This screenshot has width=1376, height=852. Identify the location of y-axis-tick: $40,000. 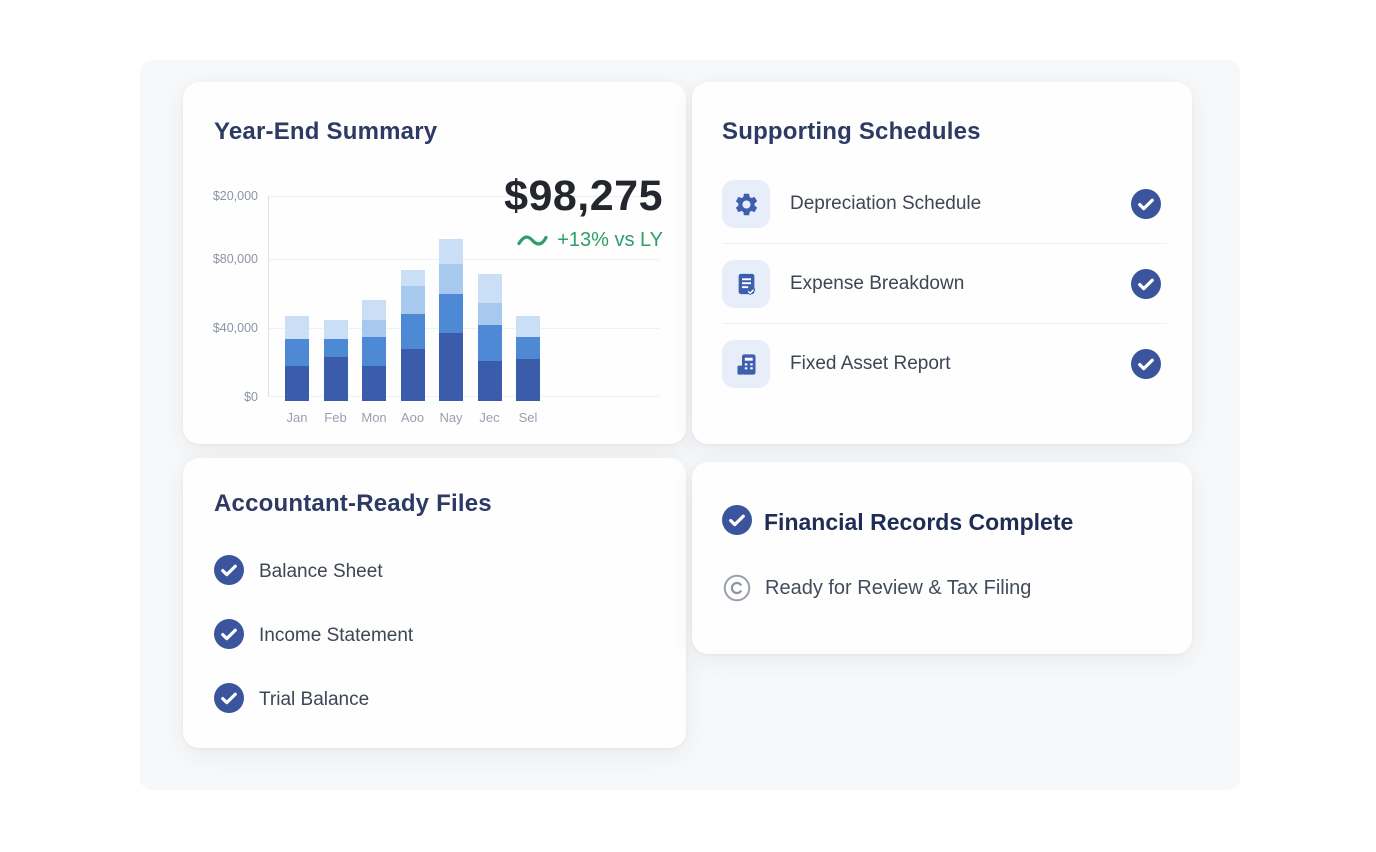
(235, 328).